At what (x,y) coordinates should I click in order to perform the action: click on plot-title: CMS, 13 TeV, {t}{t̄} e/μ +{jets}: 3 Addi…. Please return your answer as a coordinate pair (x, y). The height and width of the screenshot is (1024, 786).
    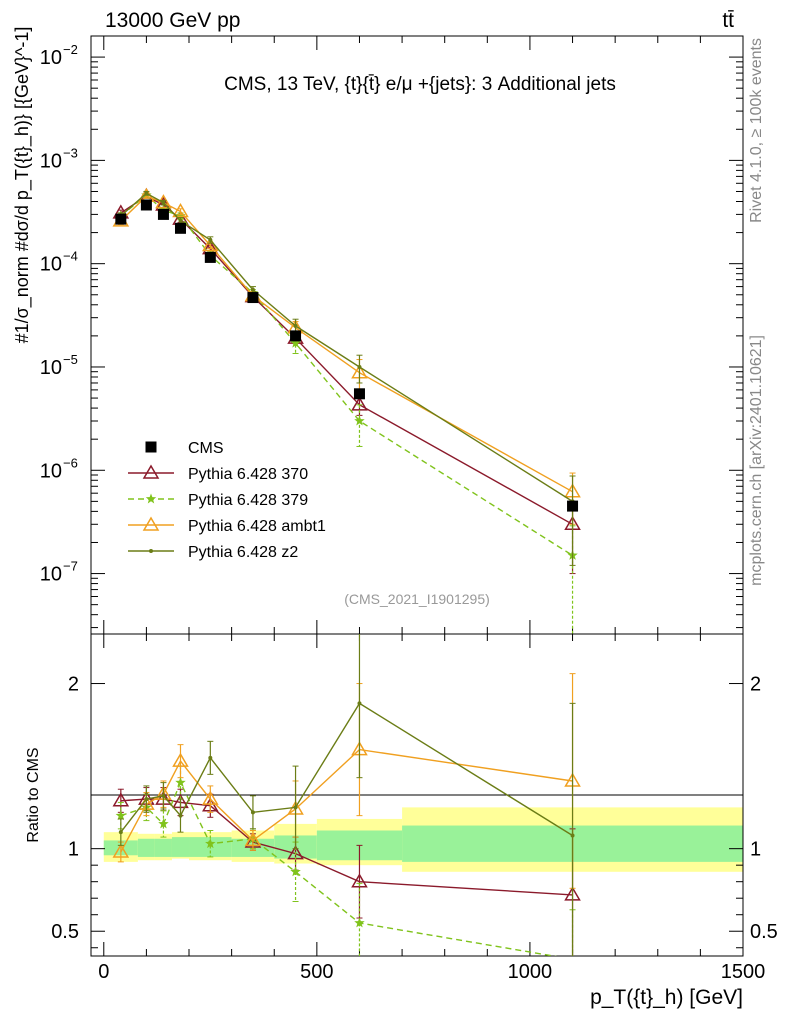
    Looking at the image, I should click on (420, 84).